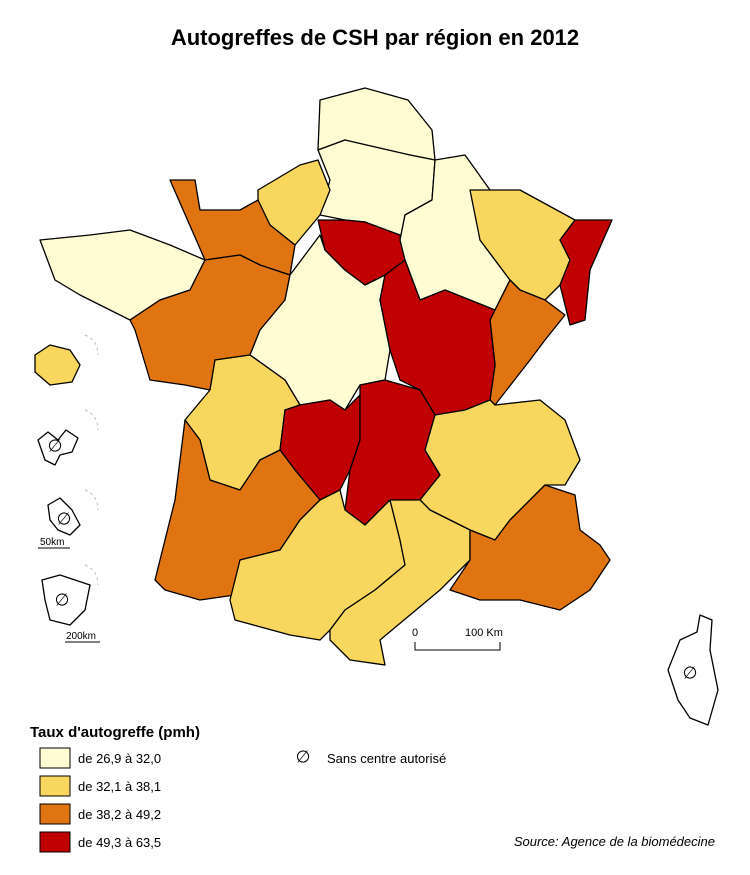 The height and width of the screenshot is (875, 750). What do you see at coordinates (119, 786) in the screenshot?
I see `legend-label: de 32,1 à 38,1` at bounding box center [119, 786].